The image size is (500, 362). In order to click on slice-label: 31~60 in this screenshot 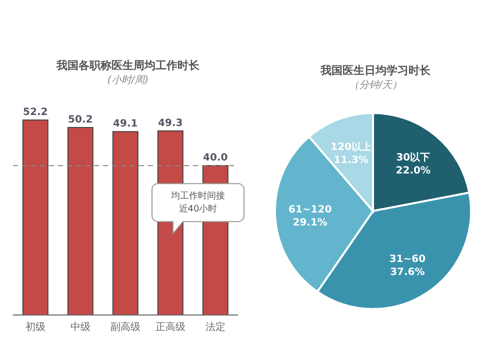, I will do `click(407, 259)`.